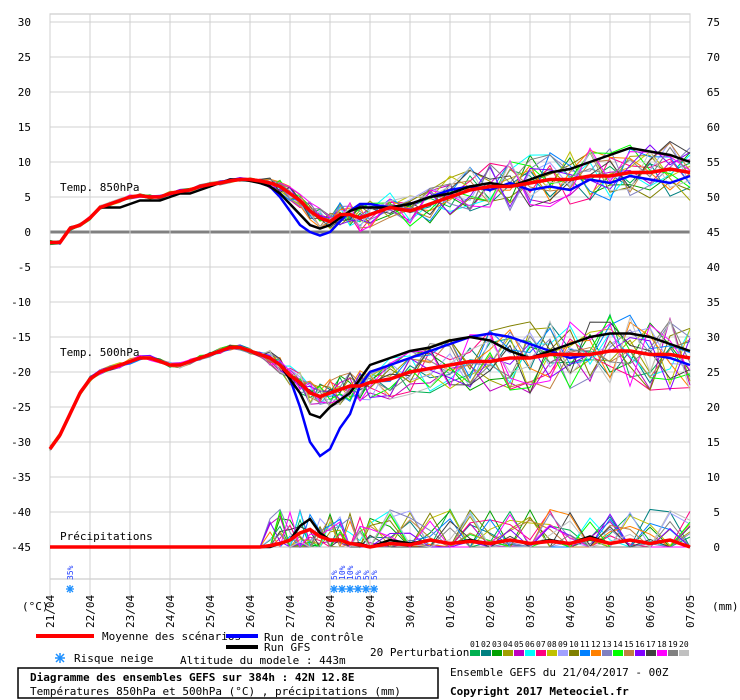 The image size is (740, 700). Describe the element at coordinates (716, 547) in the screenshot. I see `right-tick-label: 0` at that location.